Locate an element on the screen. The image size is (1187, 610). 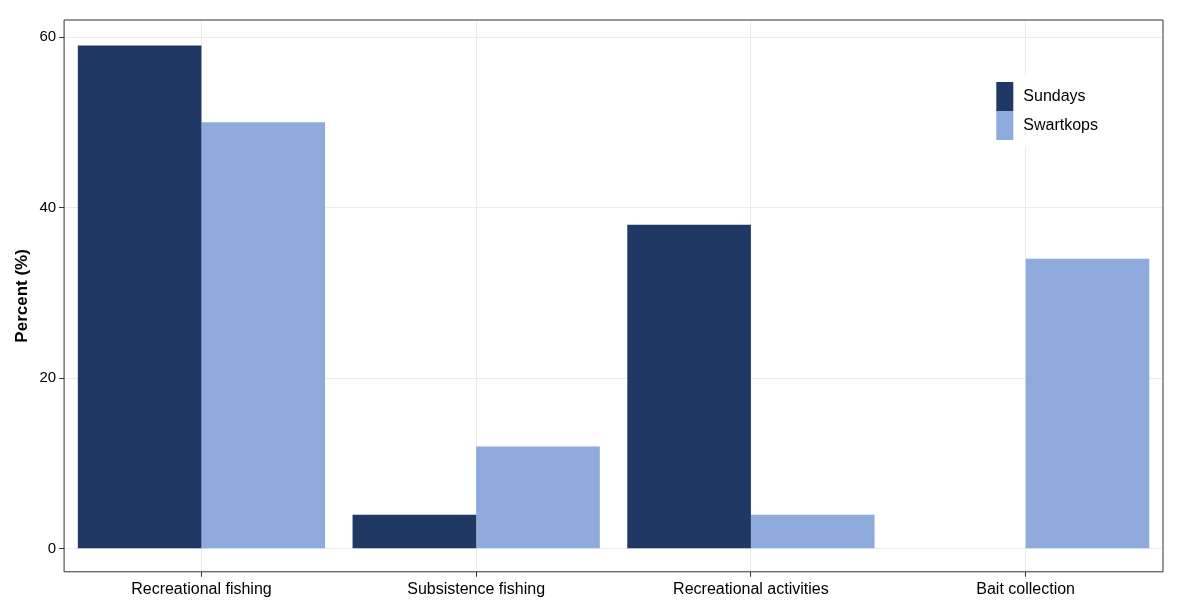
y-axis-title: Percent (%) is located at coordinates (21, 296).